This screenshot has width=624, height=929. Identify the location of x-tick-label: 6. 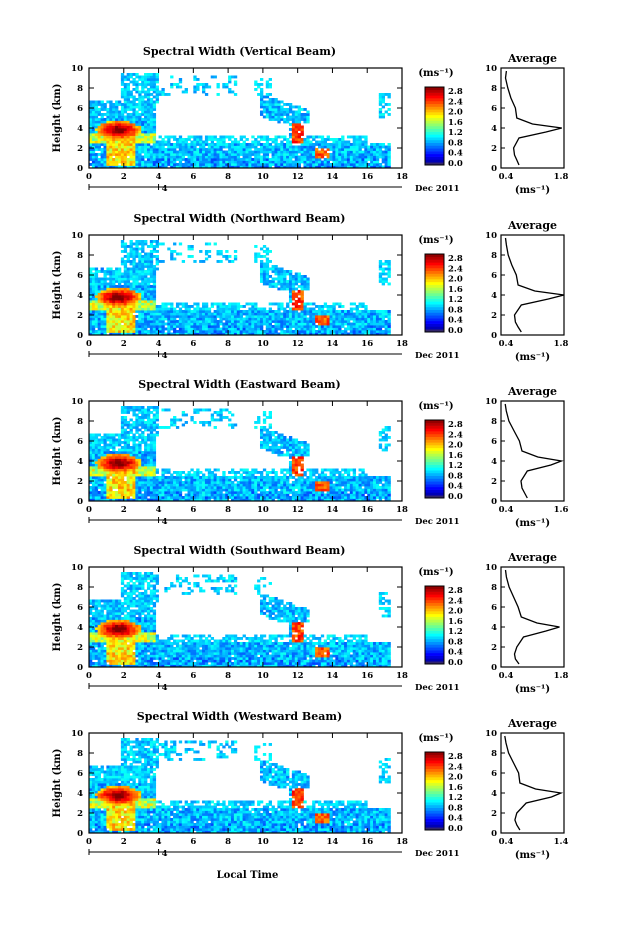
(193, 344).